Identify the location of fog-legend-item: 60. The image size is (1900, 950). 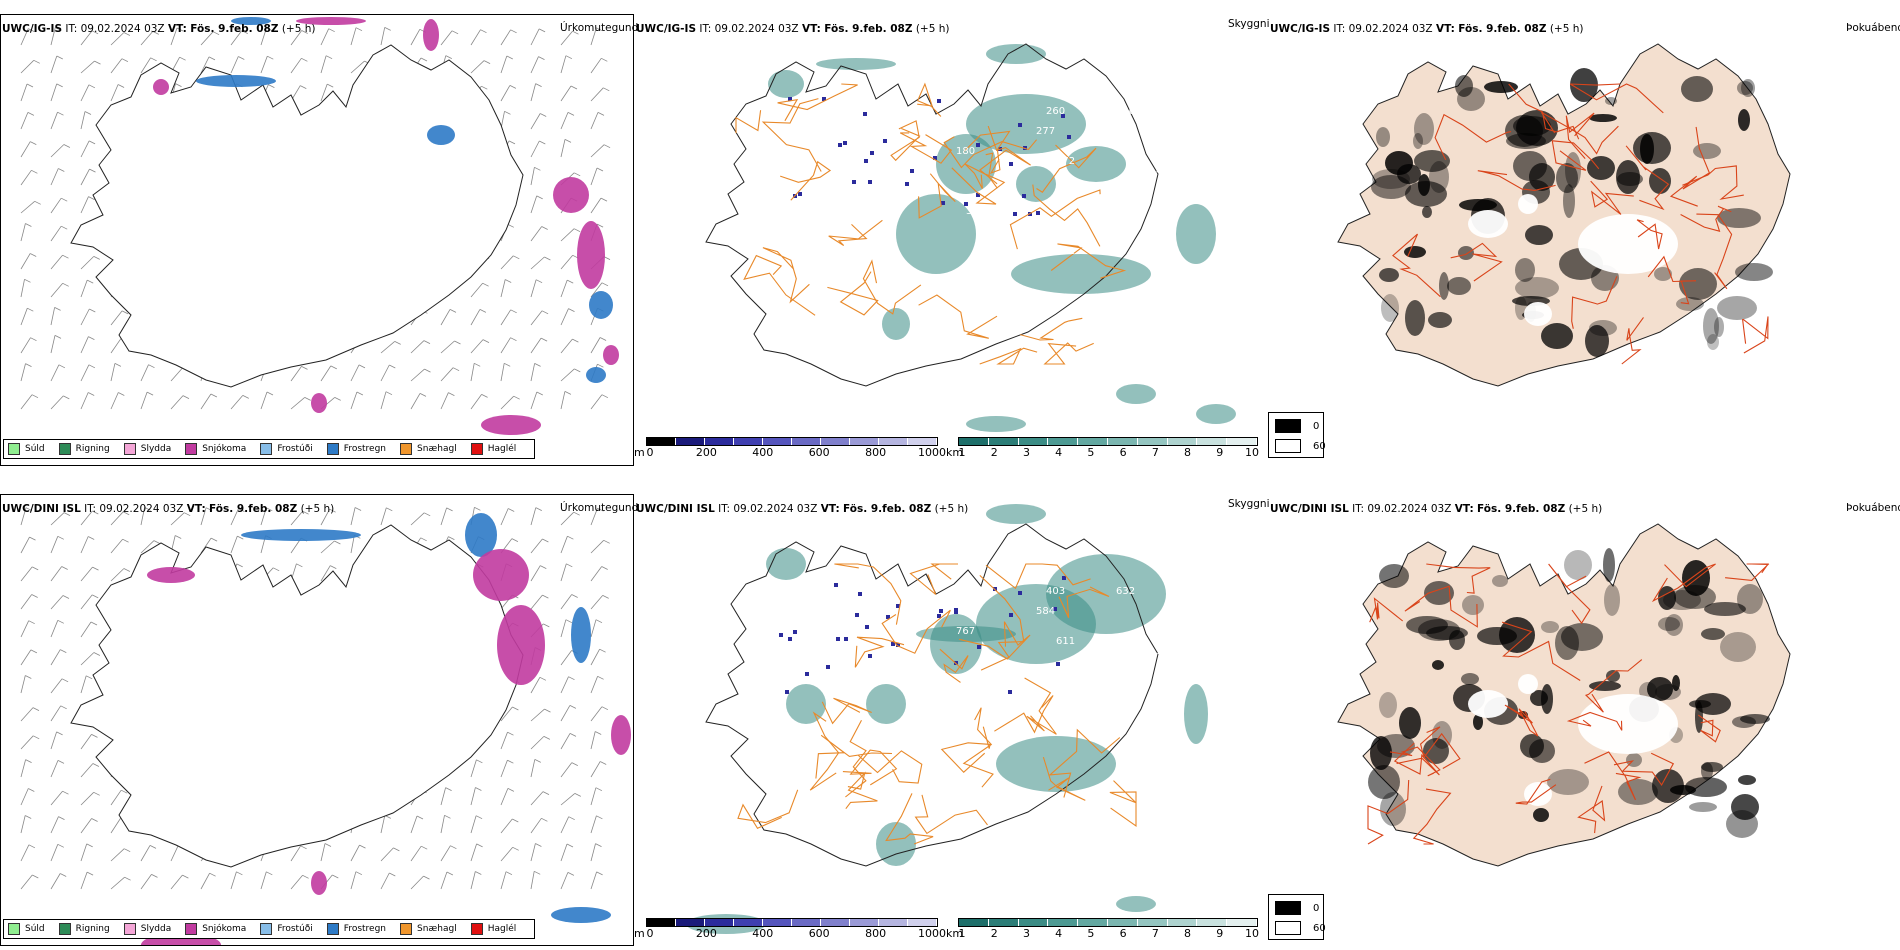
(1300, 928).